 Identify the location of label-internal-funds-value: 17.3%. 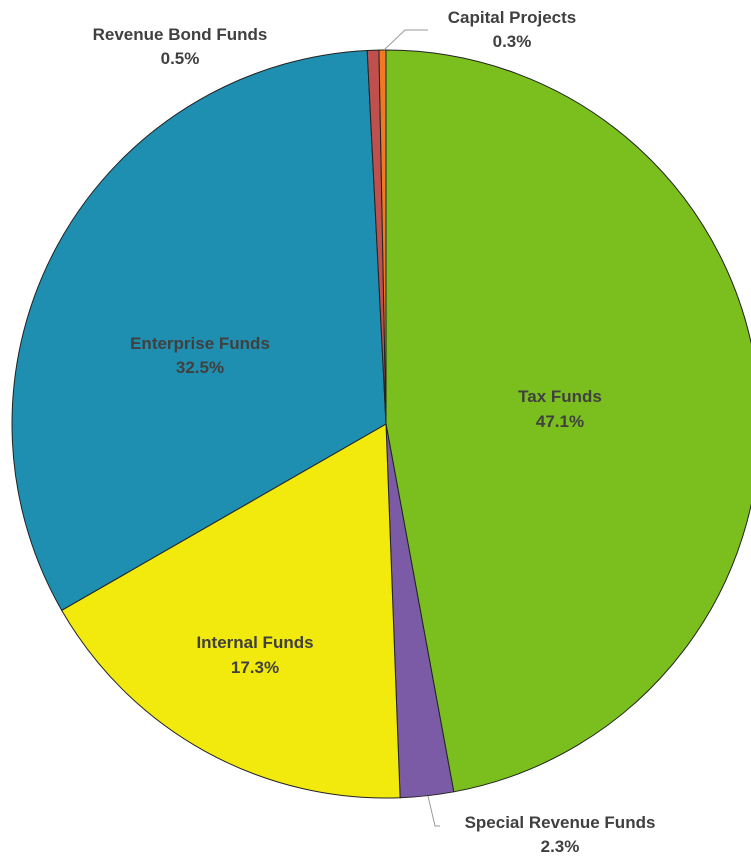
(255, 667).